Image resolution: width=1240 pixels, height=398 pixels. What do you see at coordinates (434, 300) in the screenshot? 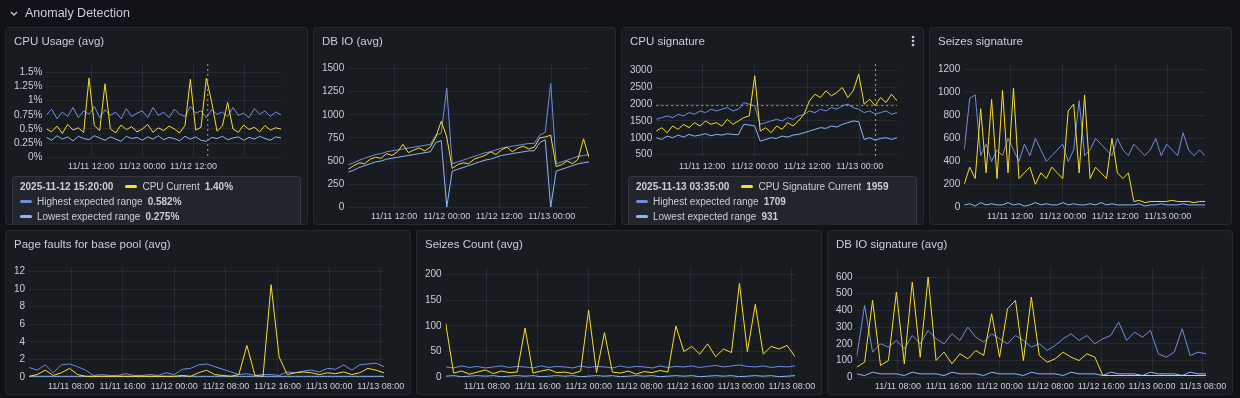
I see `y-tick-label: 150` at bounding box center [434, 300].